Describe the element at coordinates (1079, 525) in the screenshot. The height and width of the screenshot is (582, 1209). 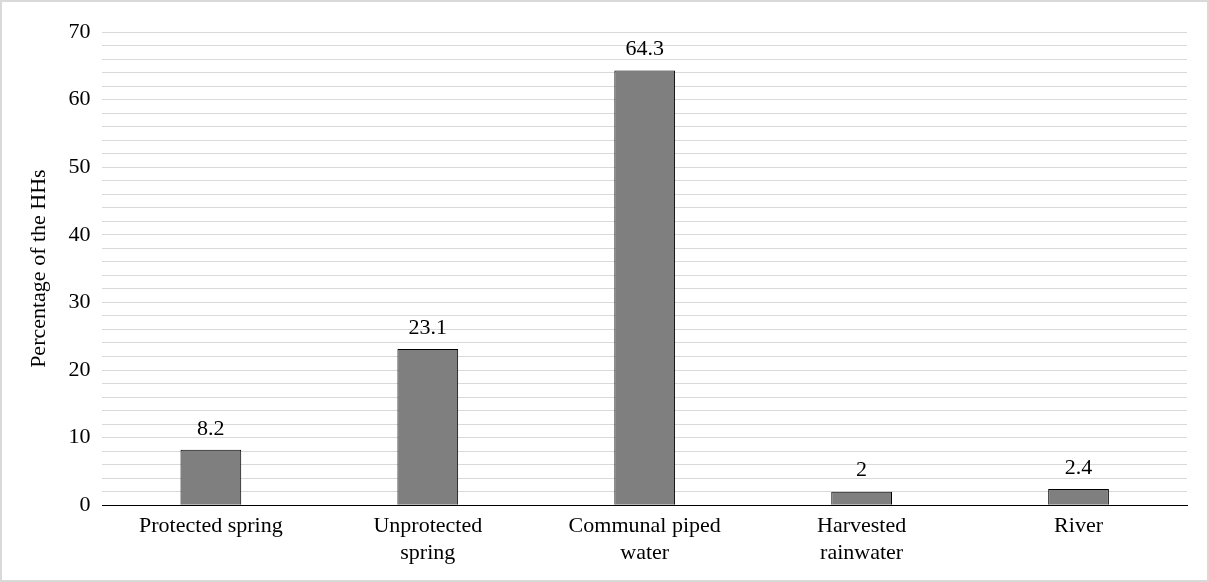
I see `x-tick-label: River` at that location.